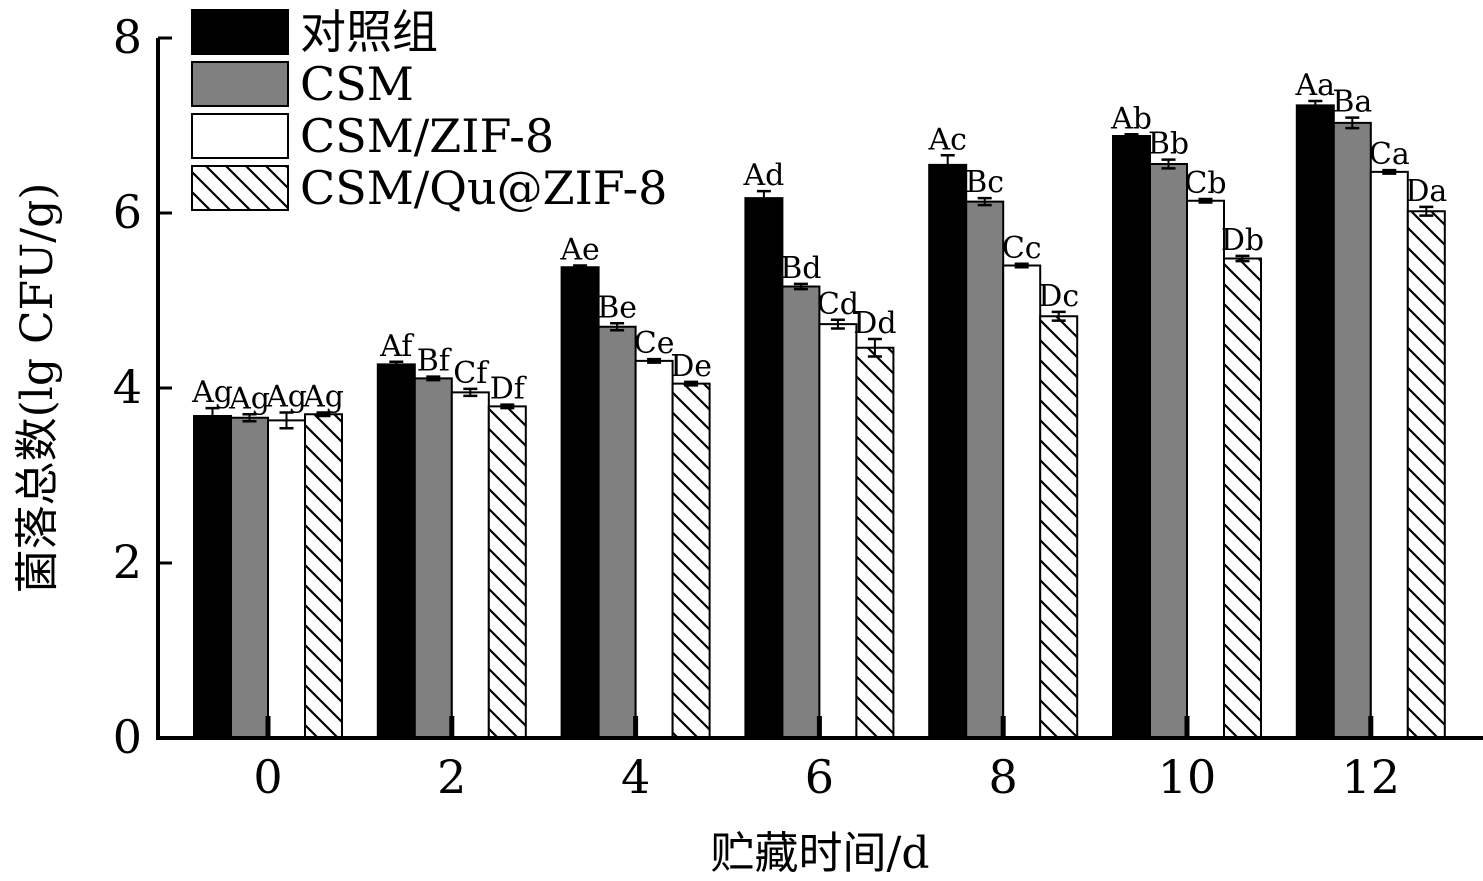 Image resolution: width=1483 pixels, height=881 pixels. I want to click on bar-series1-day8, so click(948, 451).